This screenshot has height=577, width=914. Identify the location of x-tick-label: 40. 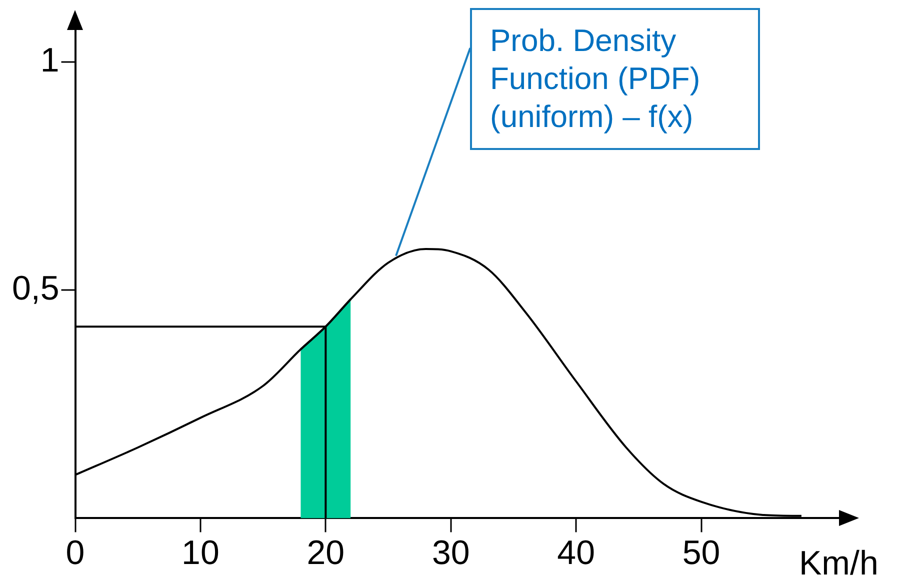
(576, 553).